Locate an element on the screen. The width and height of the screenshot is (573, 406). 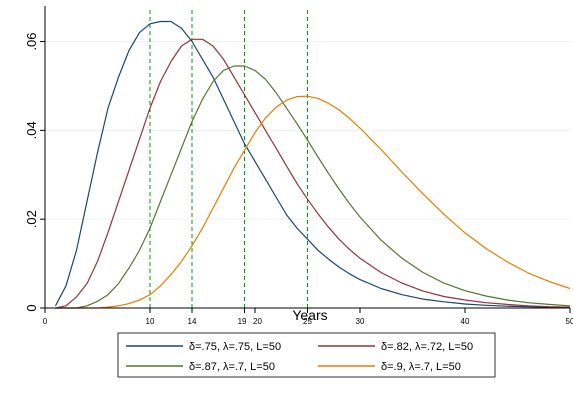
x-axis-label: Years is located at coordinates (309, 315).